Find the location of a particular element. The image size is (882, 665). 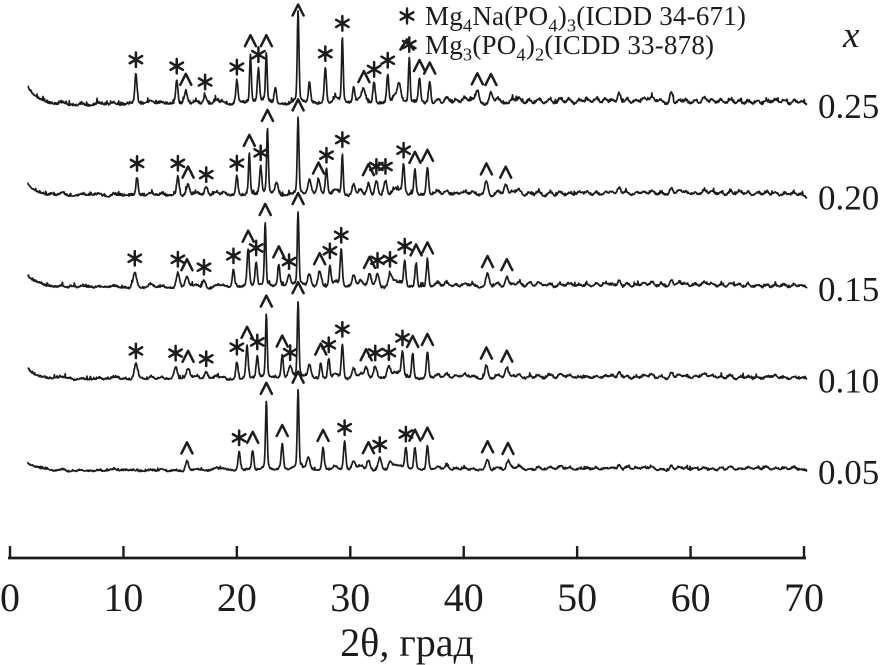

x-tick-label: 50 is located at coordinates (577, 597).